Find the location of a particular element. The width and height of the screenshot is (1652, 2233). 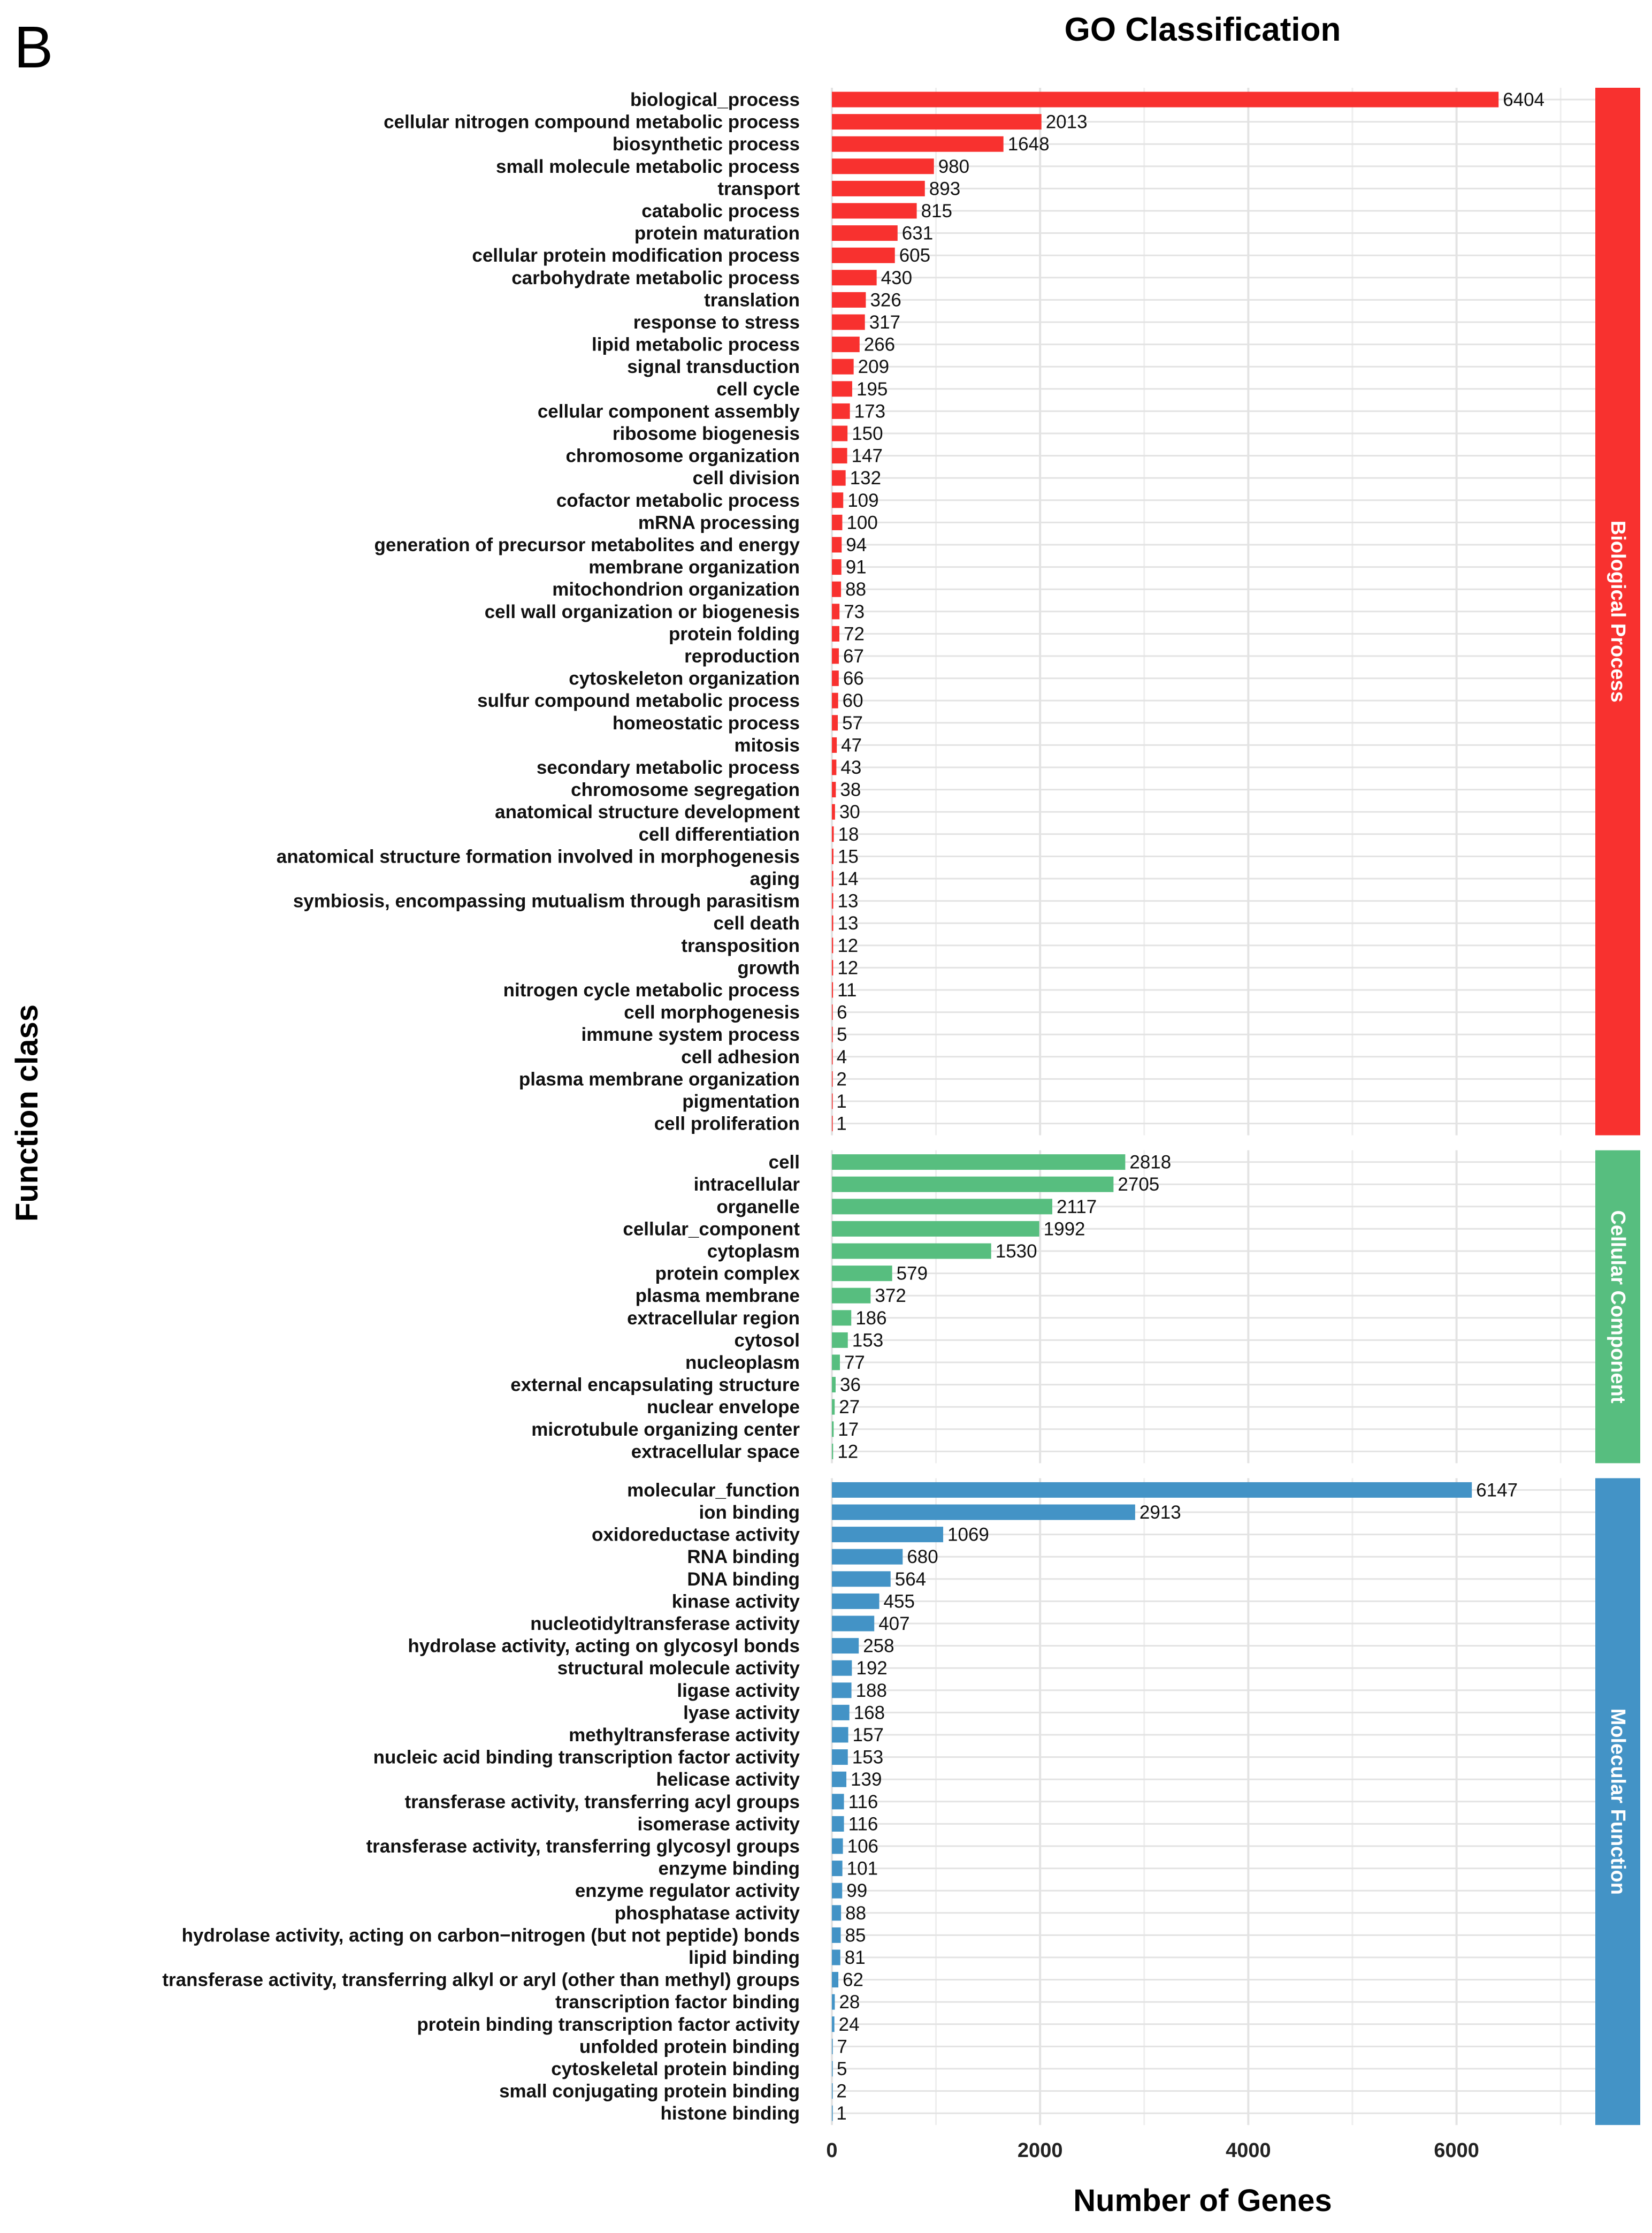

data-label: 17 is located at coordinates (848, 1429).